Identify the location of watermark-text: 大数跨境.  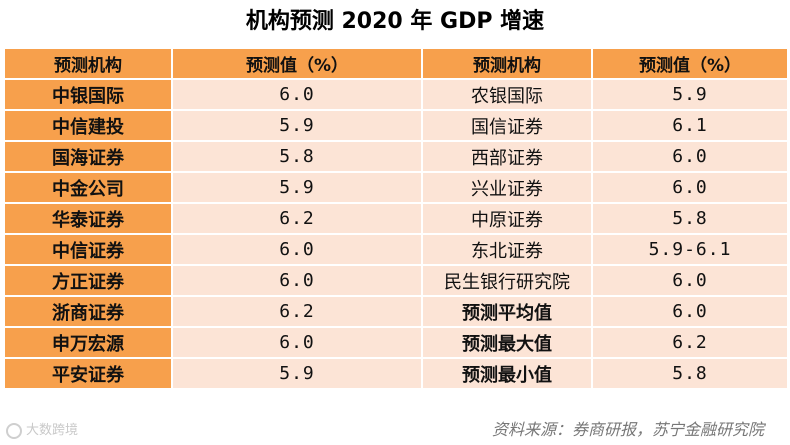
(52, 430).